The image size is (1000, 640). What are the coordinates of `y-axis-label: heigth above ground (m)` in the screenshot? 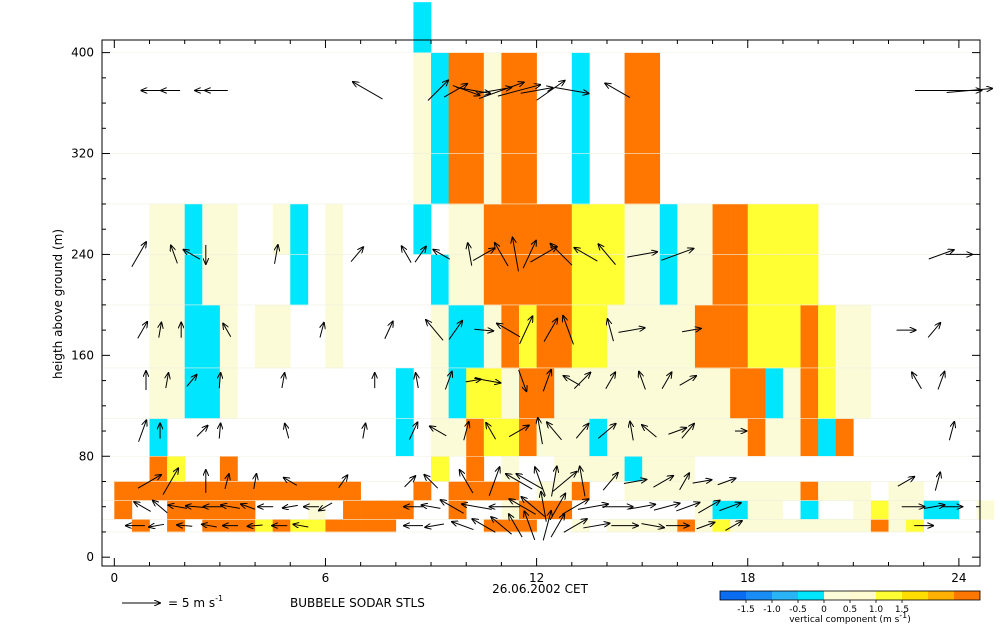 It's located at (58, 304).